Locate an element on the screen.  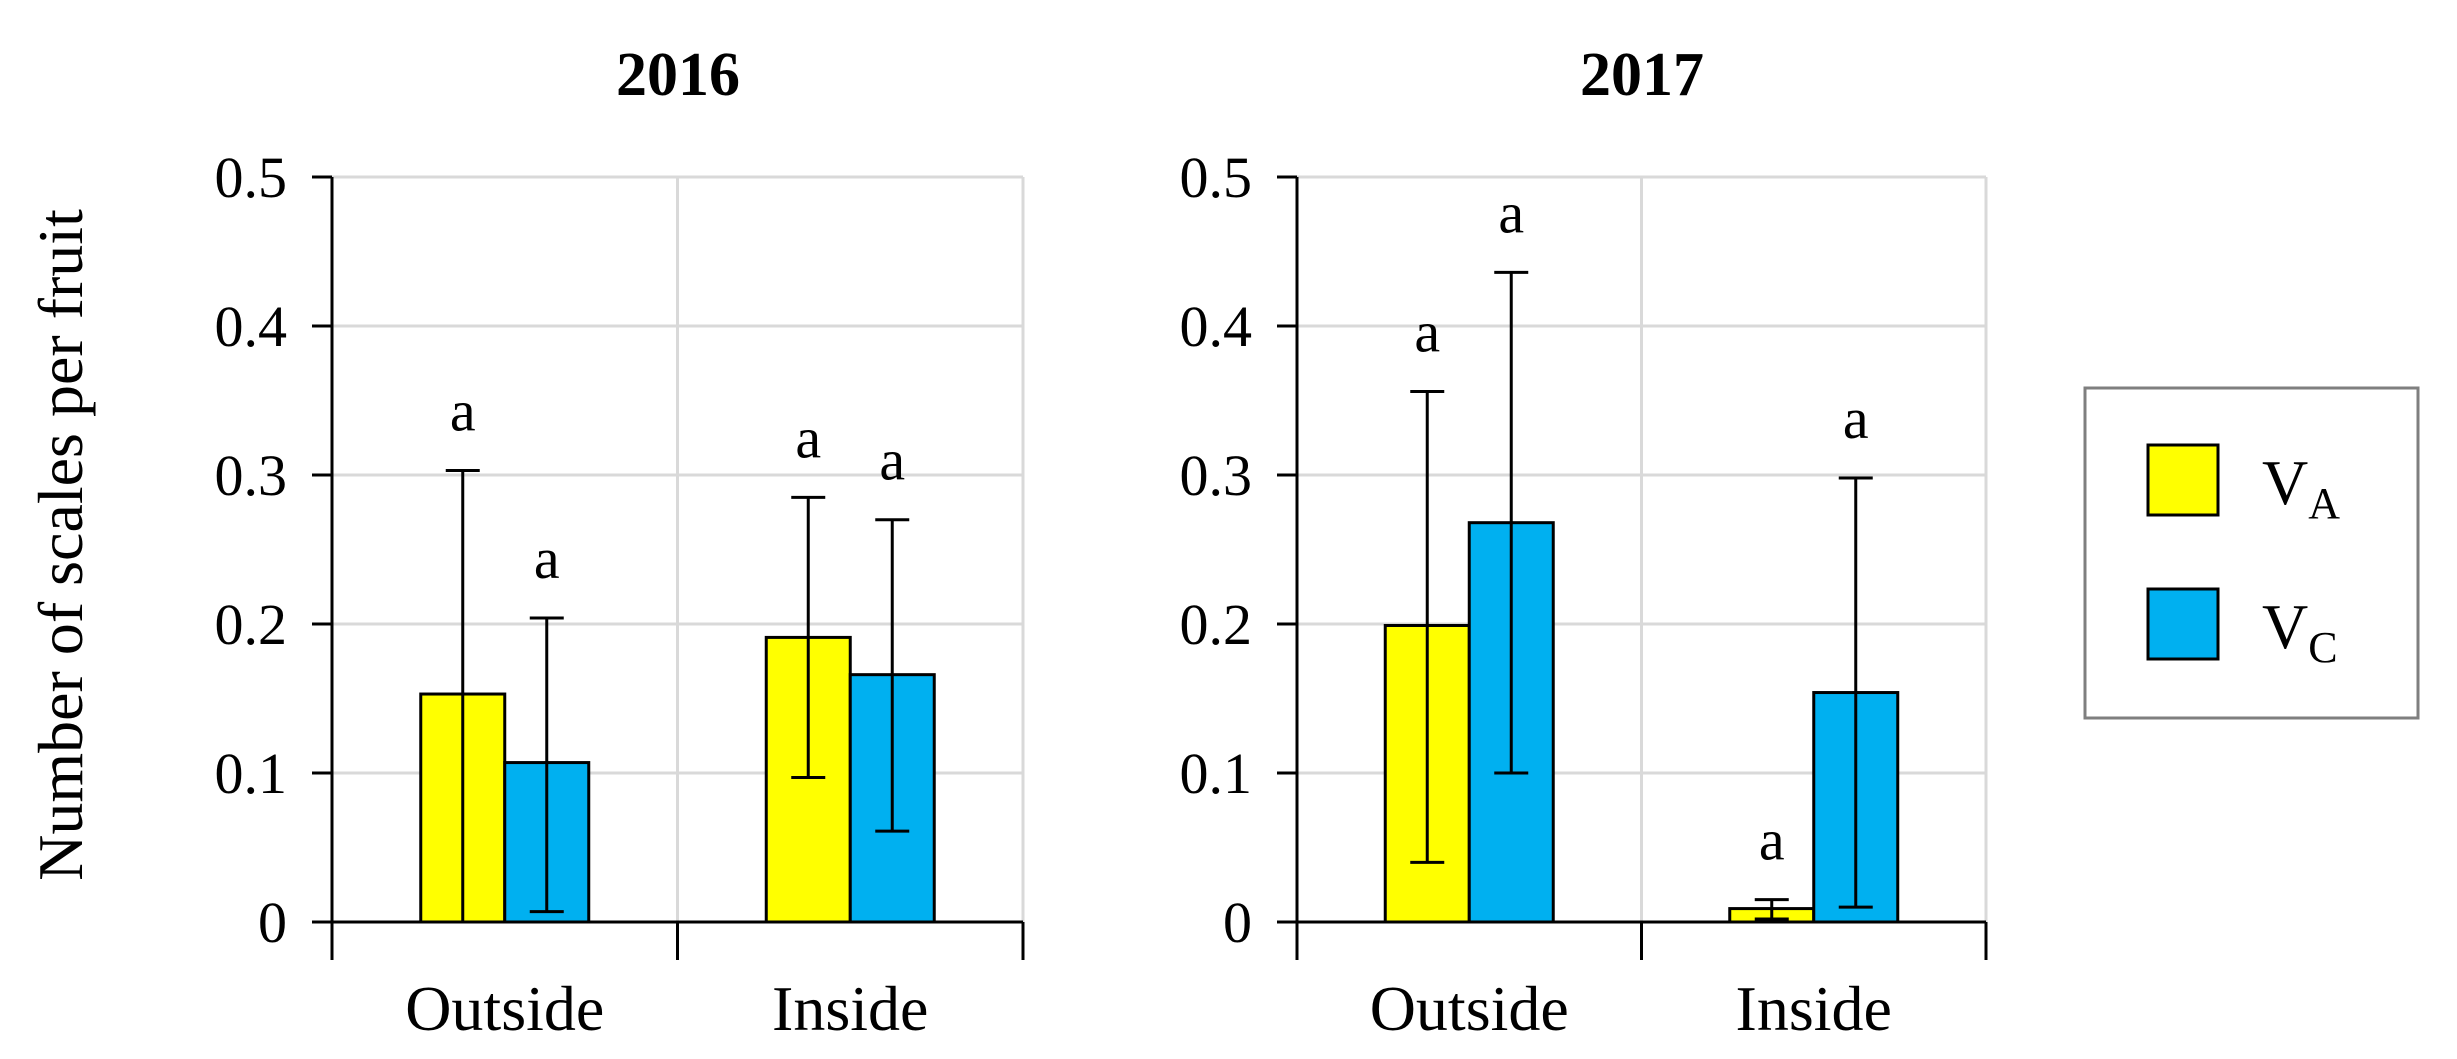
legend-swatch-VA is located at coordinates (2183, 480).